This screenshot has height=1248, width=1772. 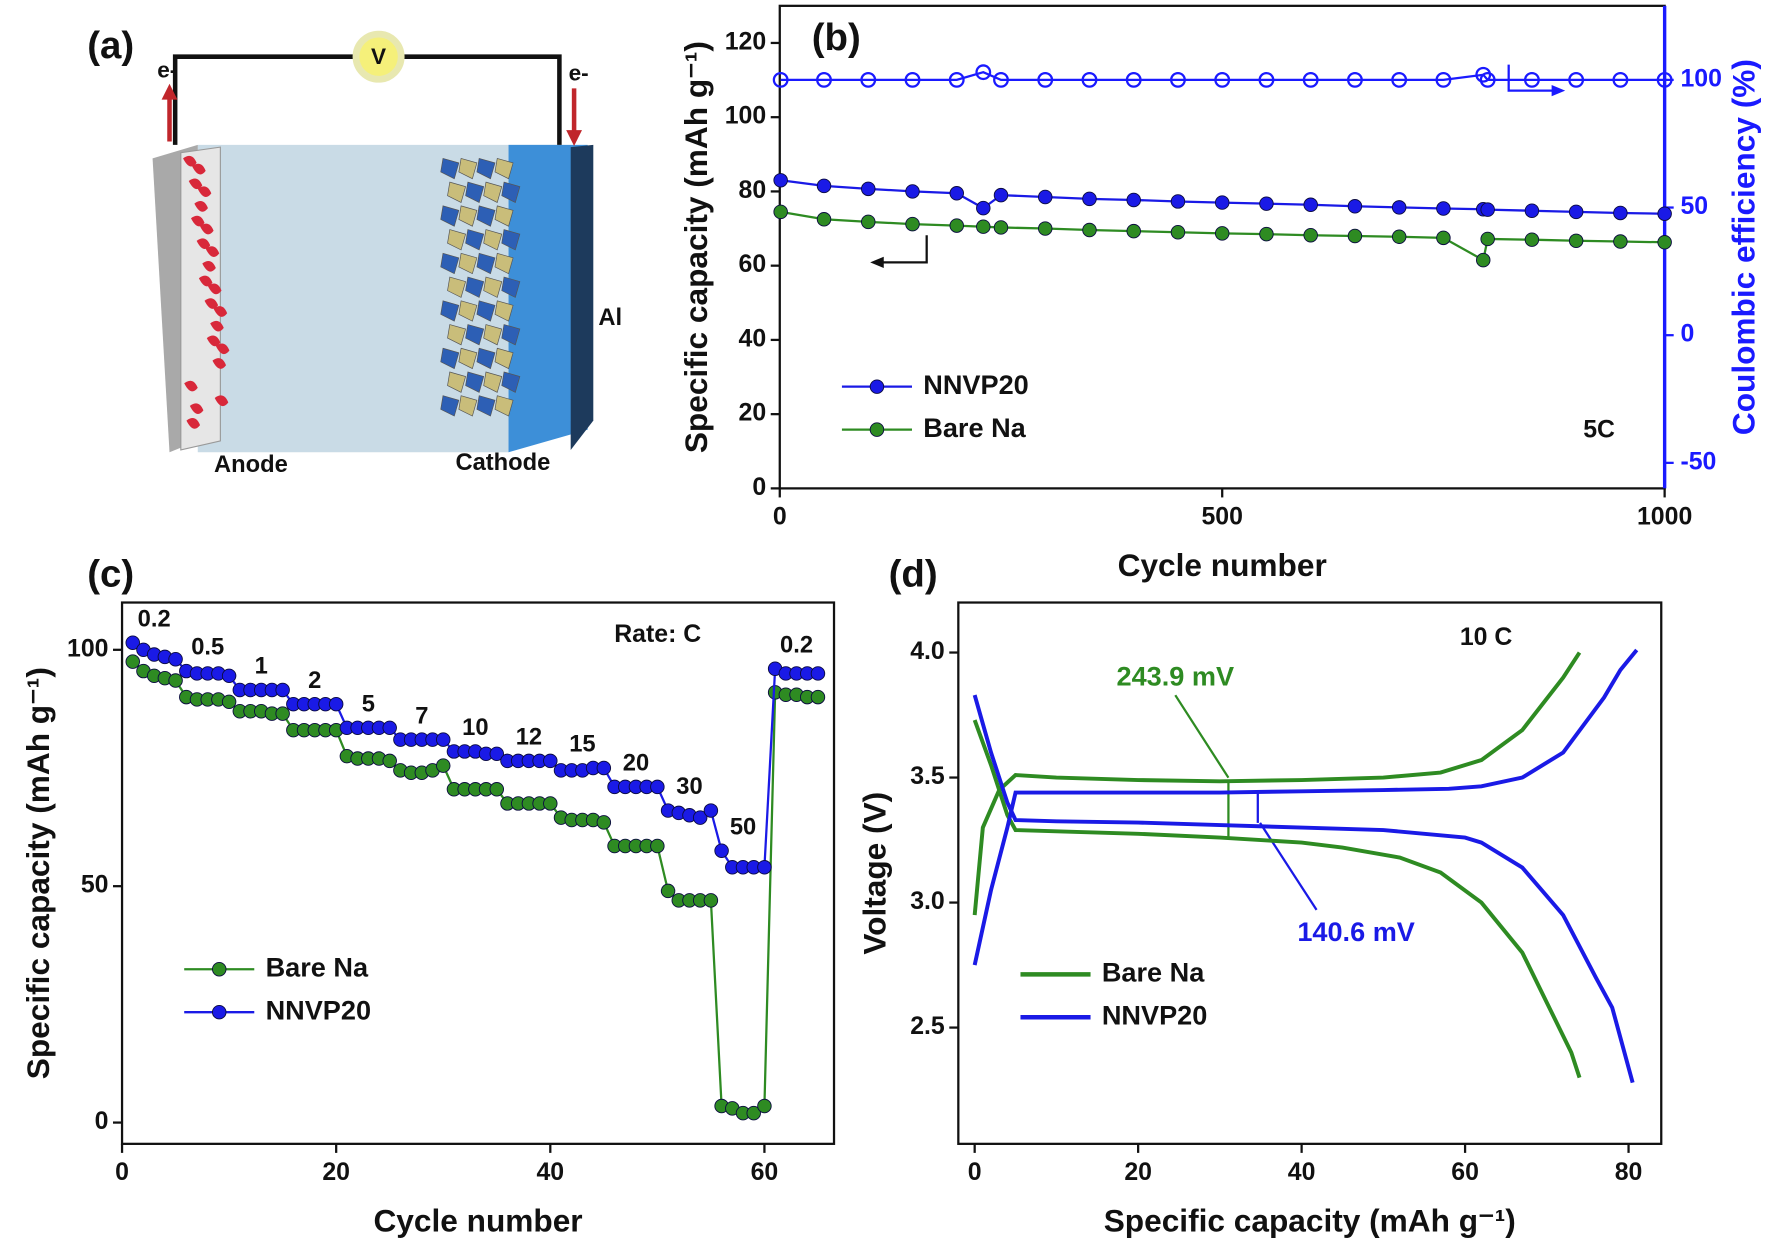 I want to click on annotation: 5C, so click(x=1599, y=429).